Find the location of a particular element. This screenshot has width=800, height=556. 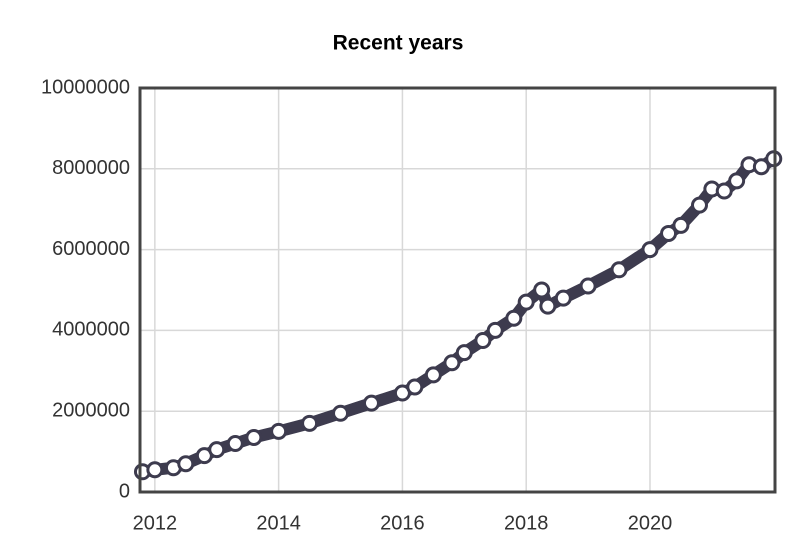

x-tick-label: 2018 is located at coordinates (526, 523).